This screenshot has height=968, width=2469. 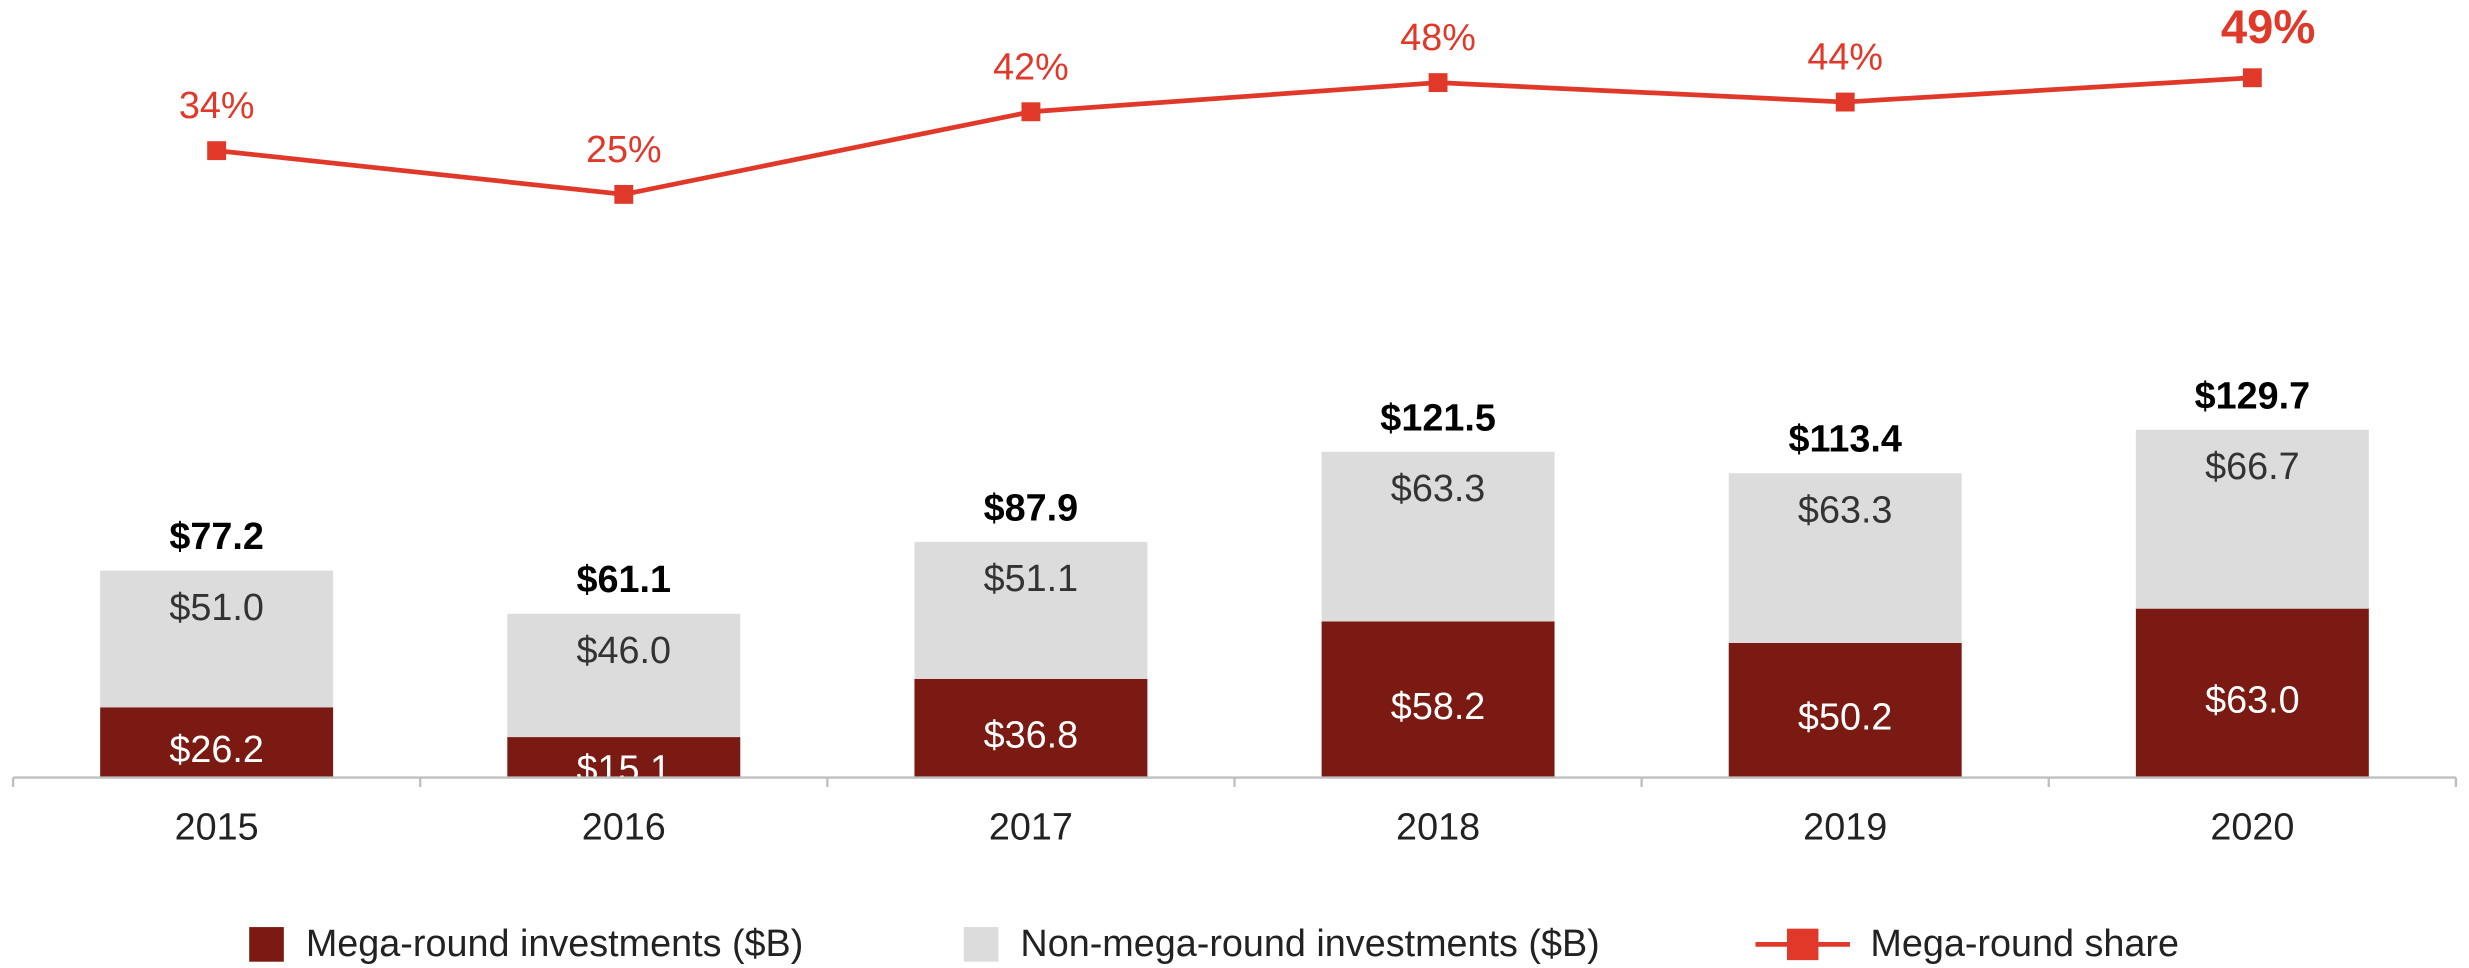 What do you see at coordinates (217, 827) in the screenshot?
I see `x-tick-label: 2015` at bounding box center [217, 827].